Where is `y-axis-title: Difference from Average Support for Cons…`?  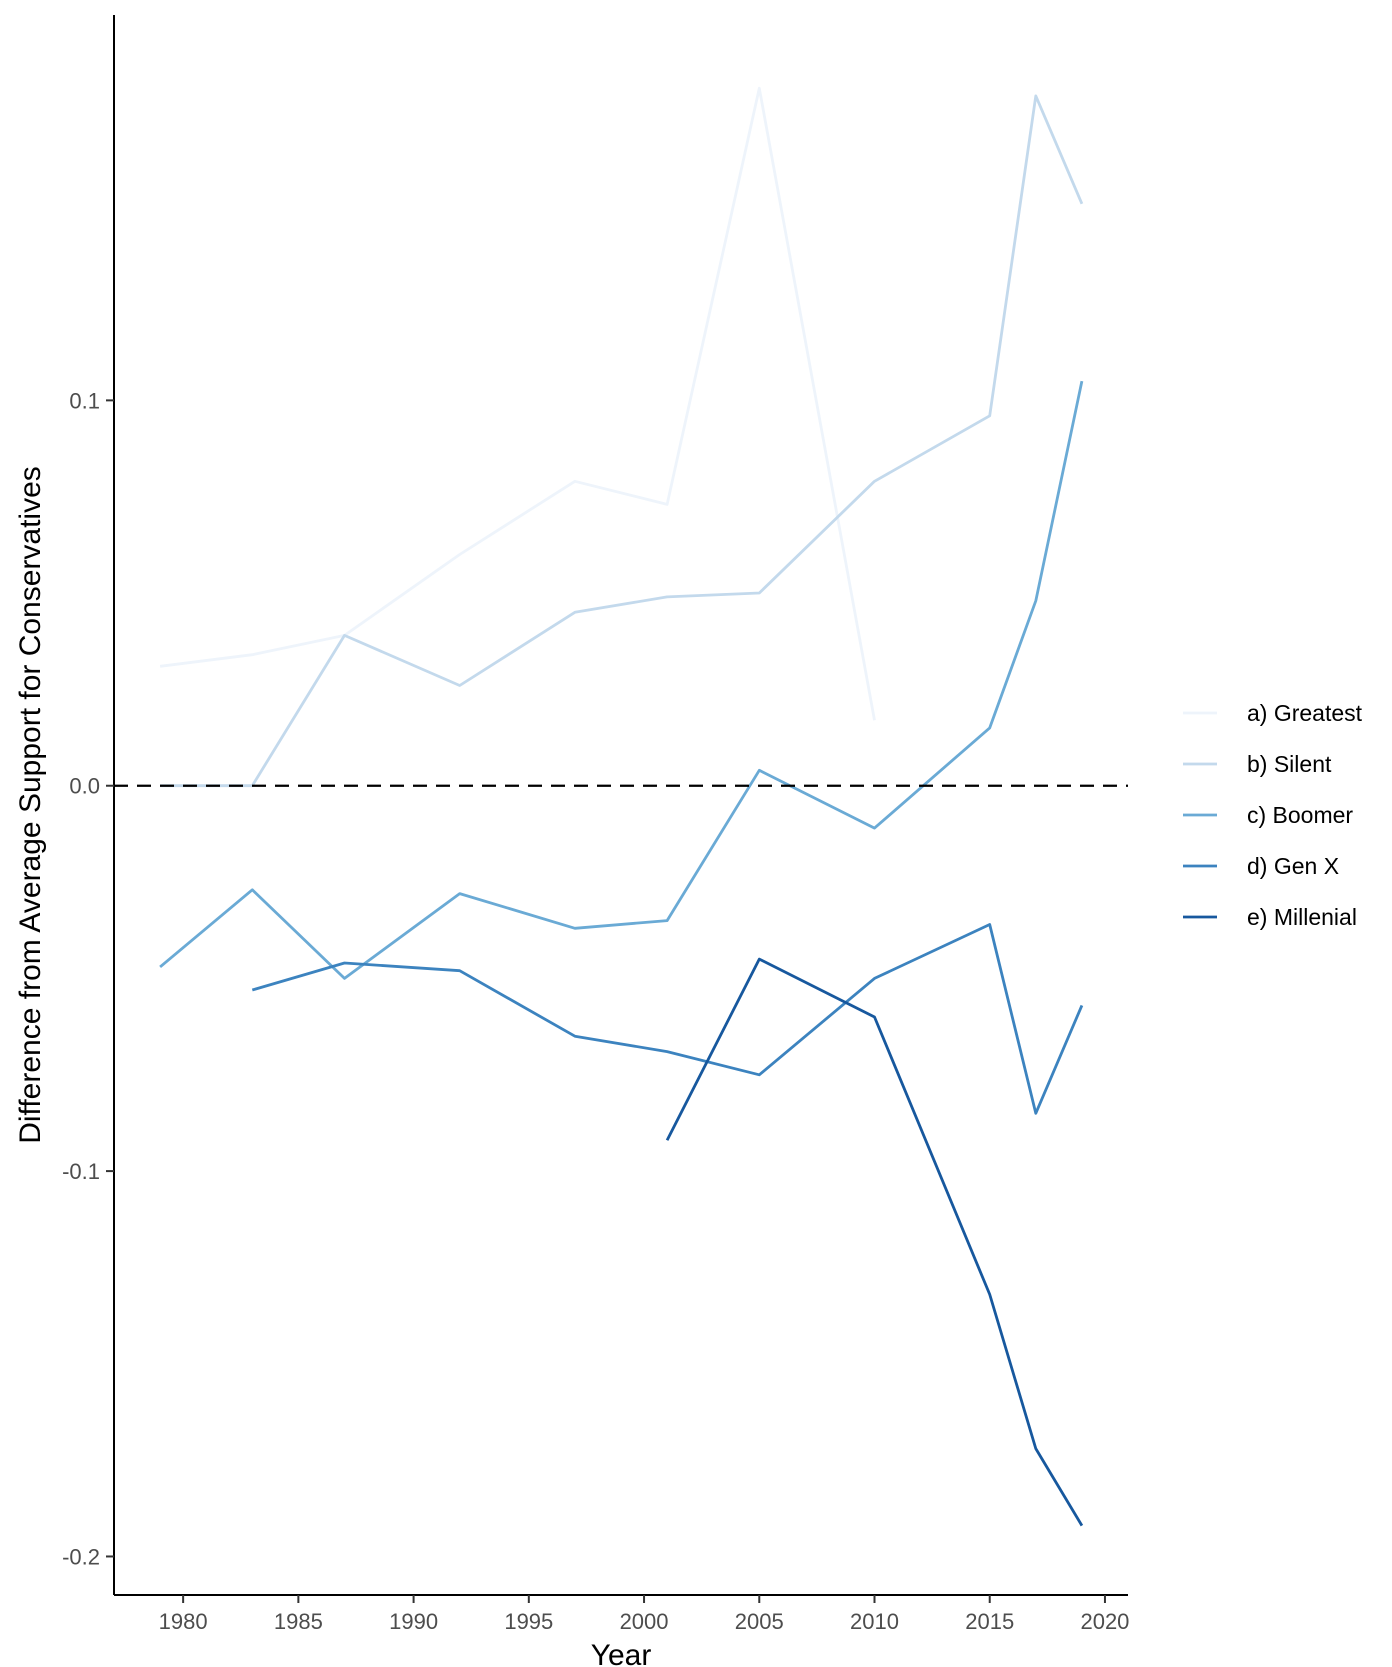
y-axis-title: Difference from Average Support for Cons… is located at coordinates (30, 805).